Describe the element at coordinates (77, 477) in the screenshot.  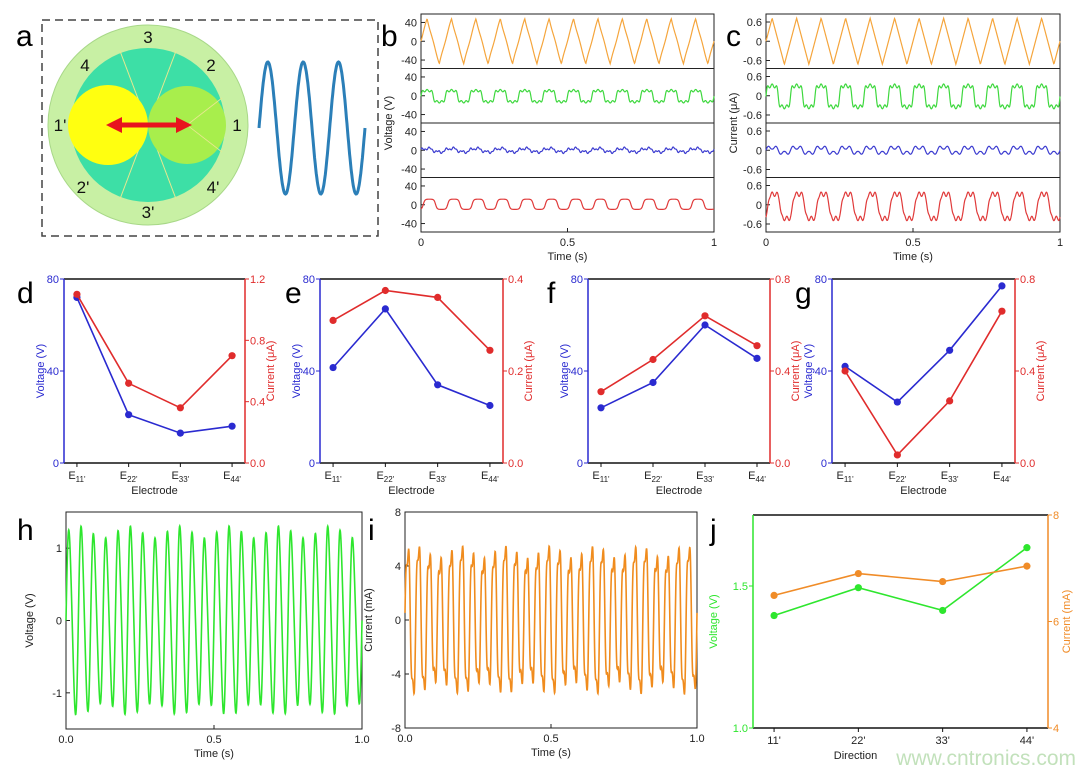
I see `x-category-label: E11'` at that location.